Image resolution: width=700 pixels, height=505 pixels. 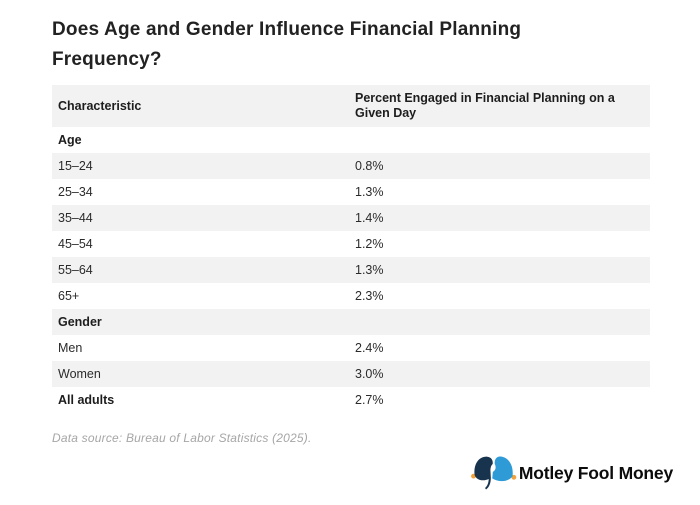 What do you see at coordinates (351, 166) in the screenshot?
I see `table-row: 15–24 0.8%` at bounding box center [351, 166].